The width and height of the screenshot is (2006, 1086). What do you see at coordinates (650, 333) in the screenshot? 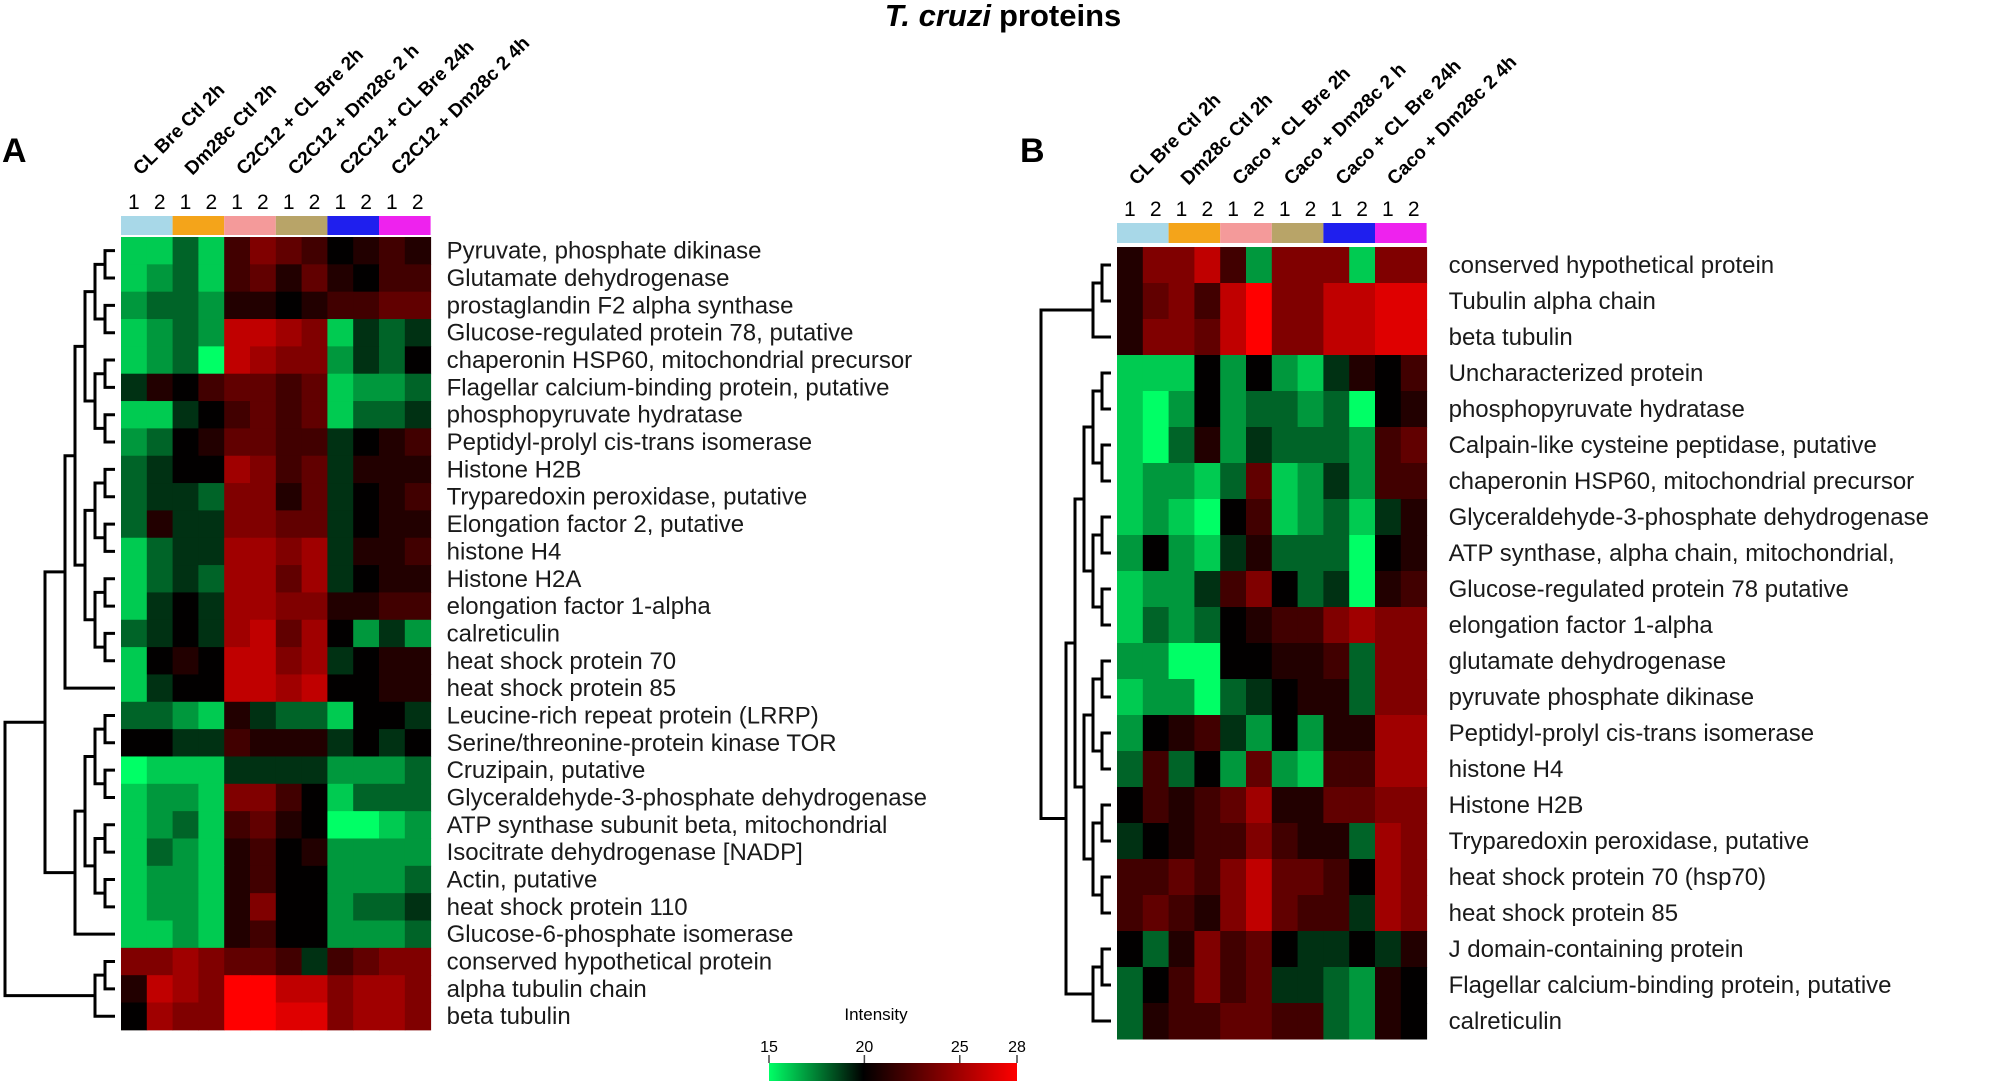
I see `row-label: Glucose-regulated protein 78, putative` at bounding box center [650, 333].